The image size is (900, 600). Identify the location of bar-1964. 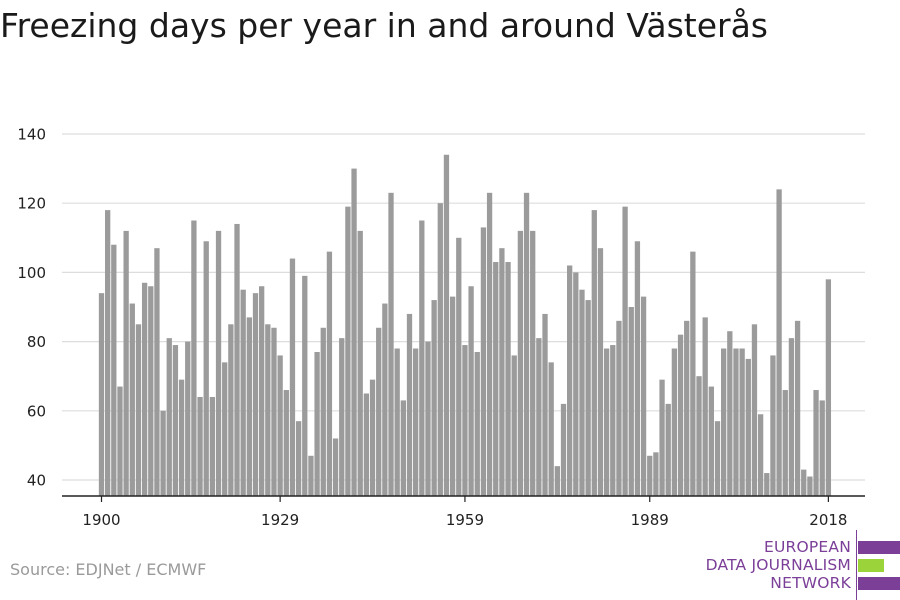
(496, 379).